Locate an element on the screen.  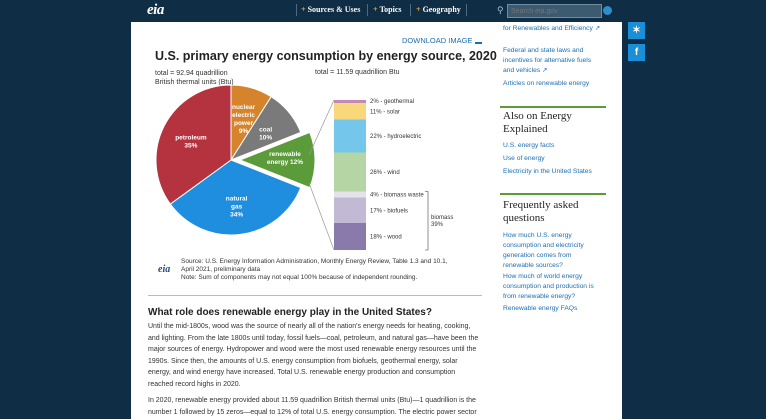
link-text: for Renewables and Efficiency is located at coordinates (548, 28).